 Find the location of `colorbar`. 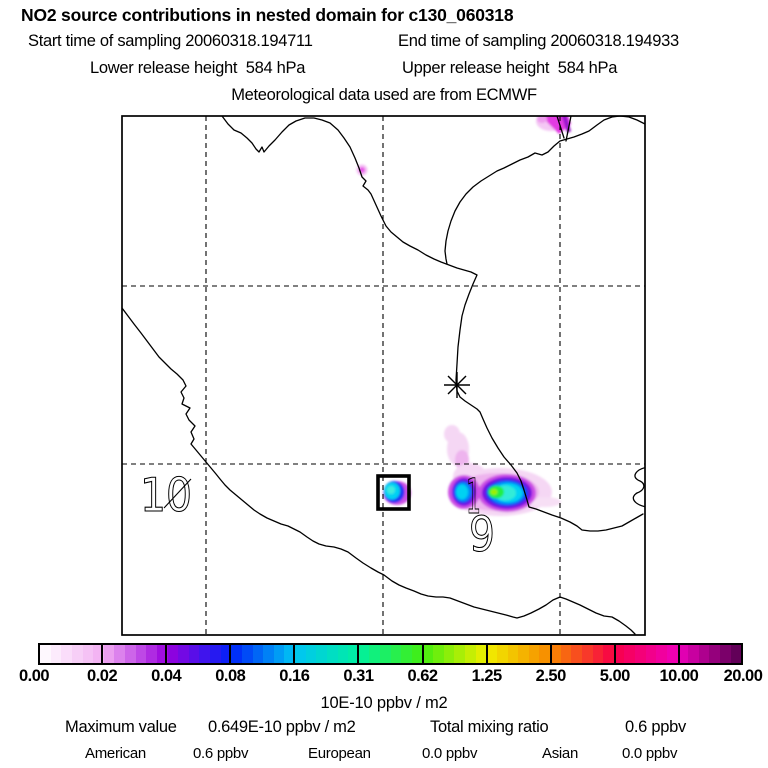

colorbar is located at coordinates (390, 654).